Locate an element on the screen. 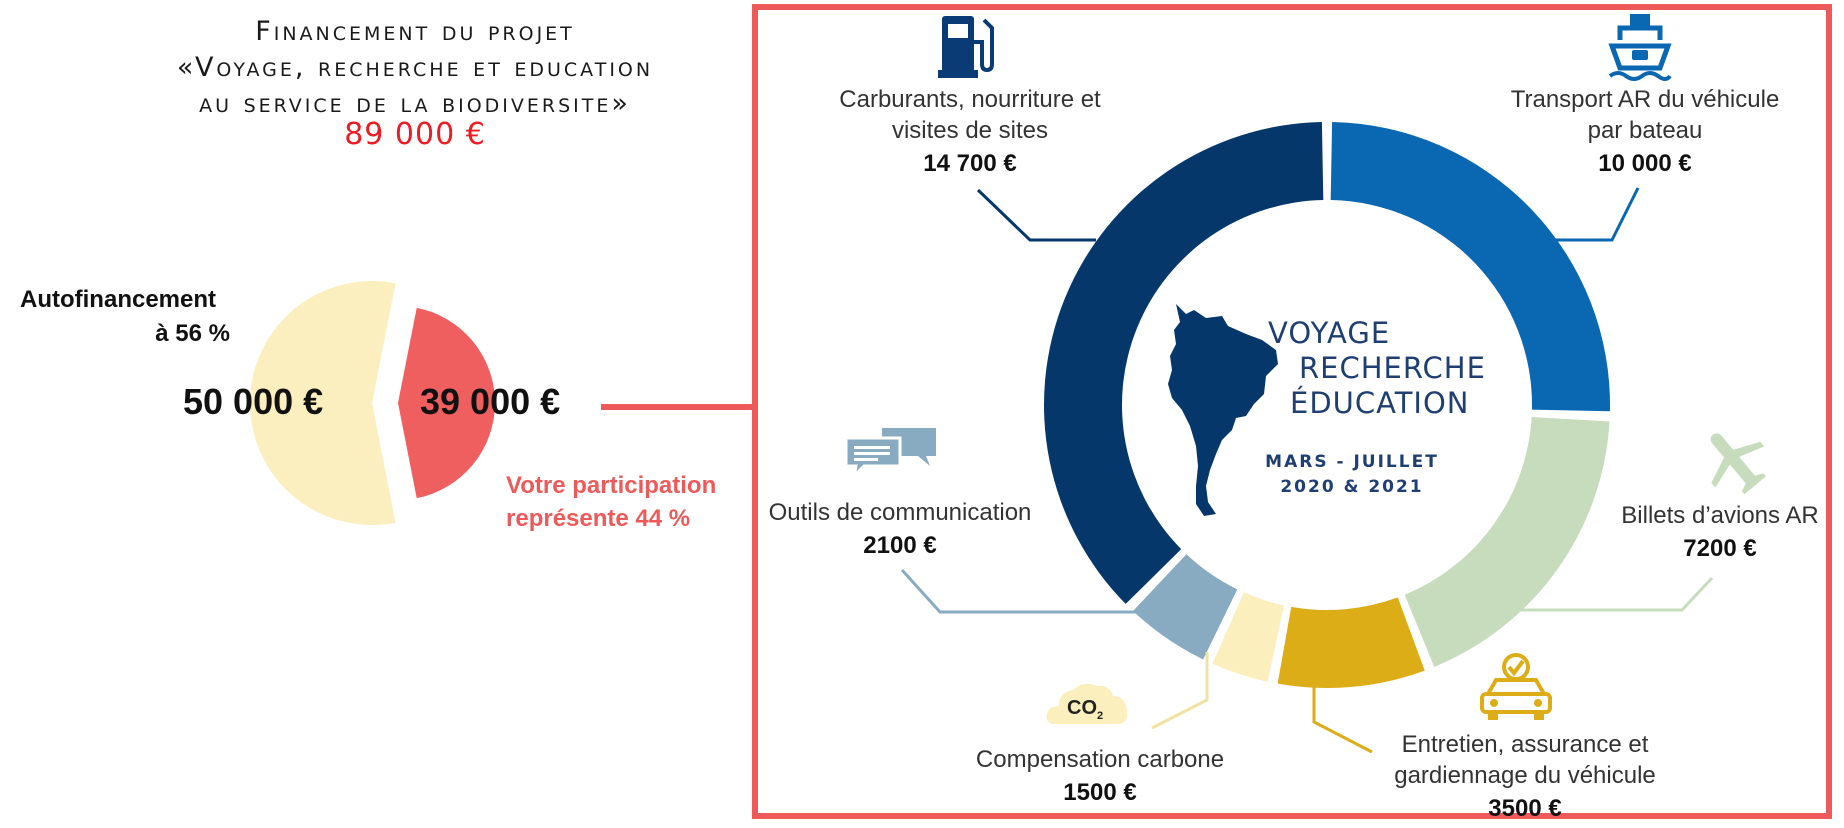  airplane-icon is located at coordinates (1738, 464).